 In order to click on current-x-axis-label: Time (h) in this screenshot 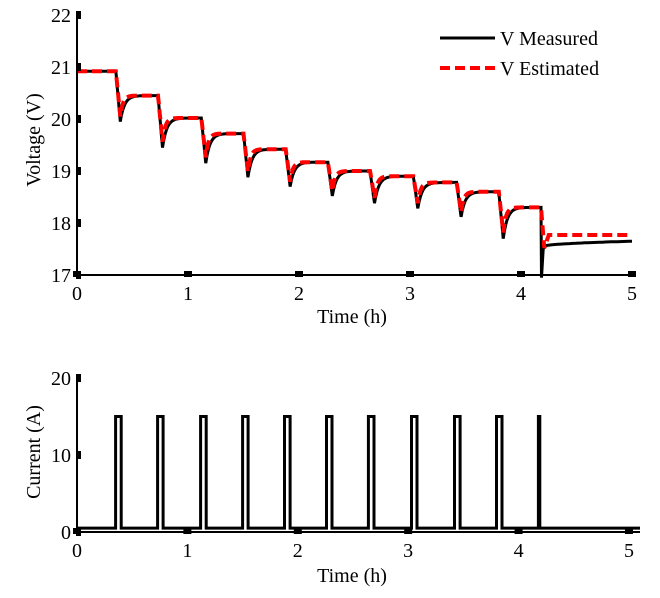, I will do `click(352, 576)`.